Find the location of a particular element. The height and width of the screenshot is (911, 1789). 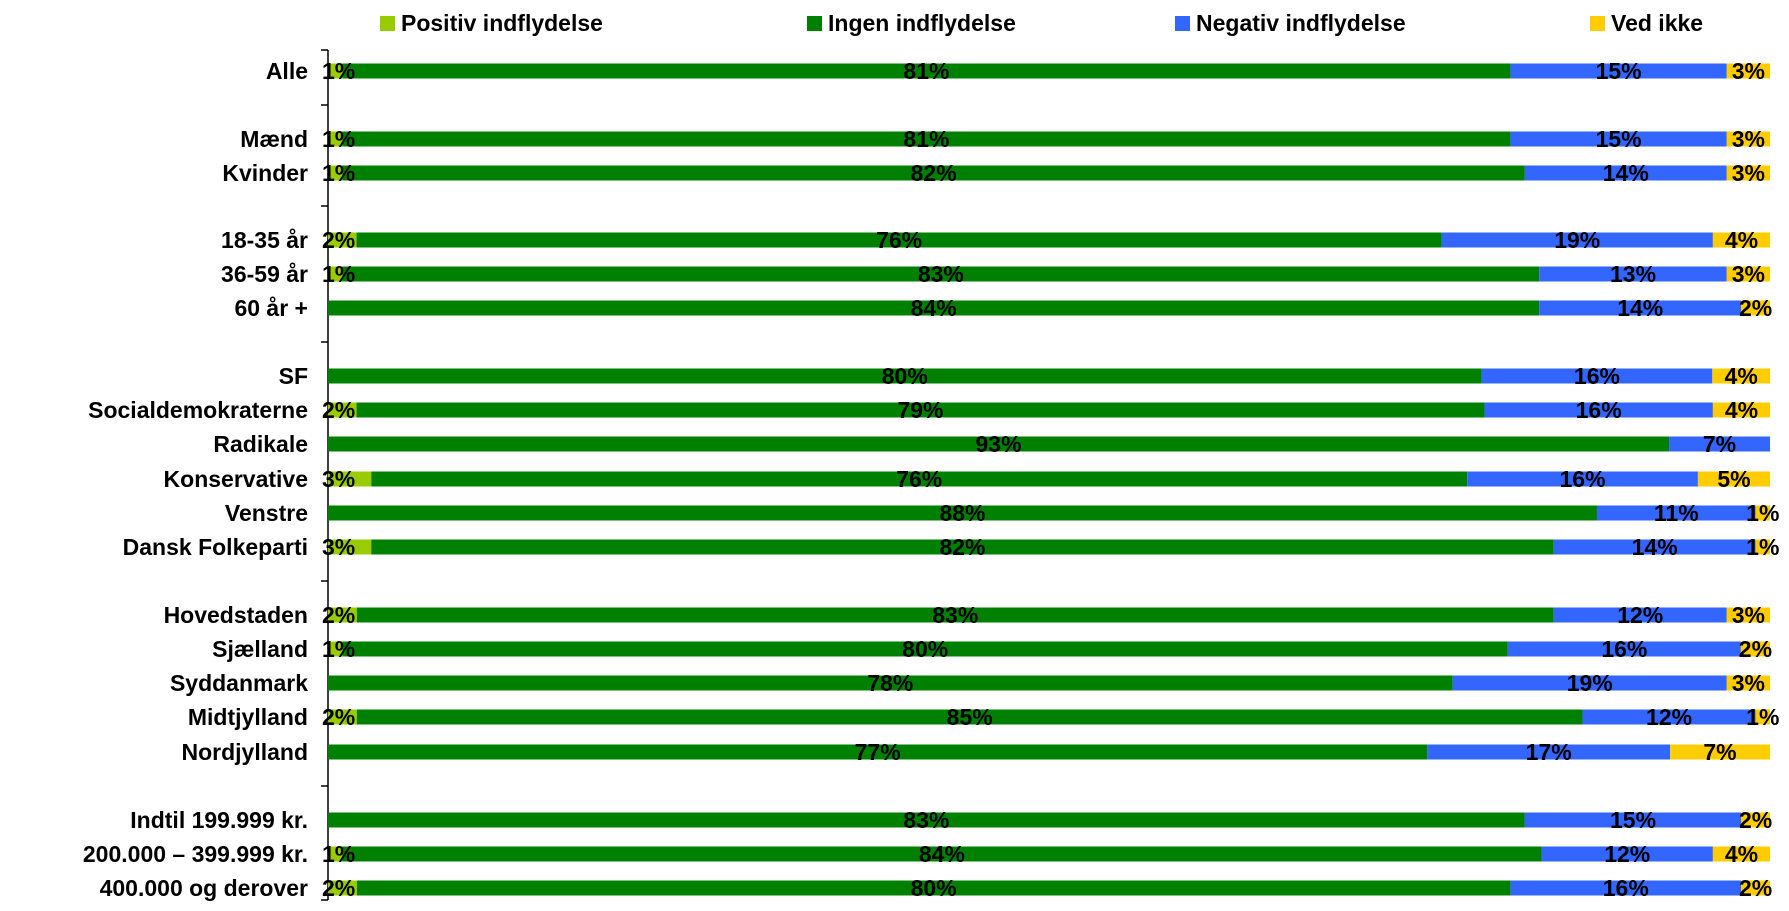

category-label-400-000-og-derover: 400.000 og derover is located at coordinates (204, 888).